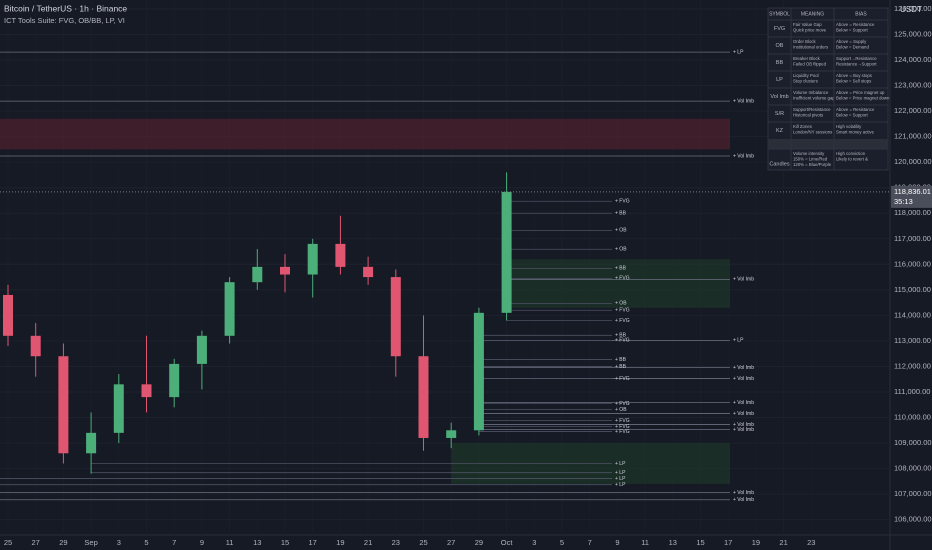  Describe the element at coordinates (812, 132) in the screenshot. I see `table-cell: London/NY sessions` at that location.